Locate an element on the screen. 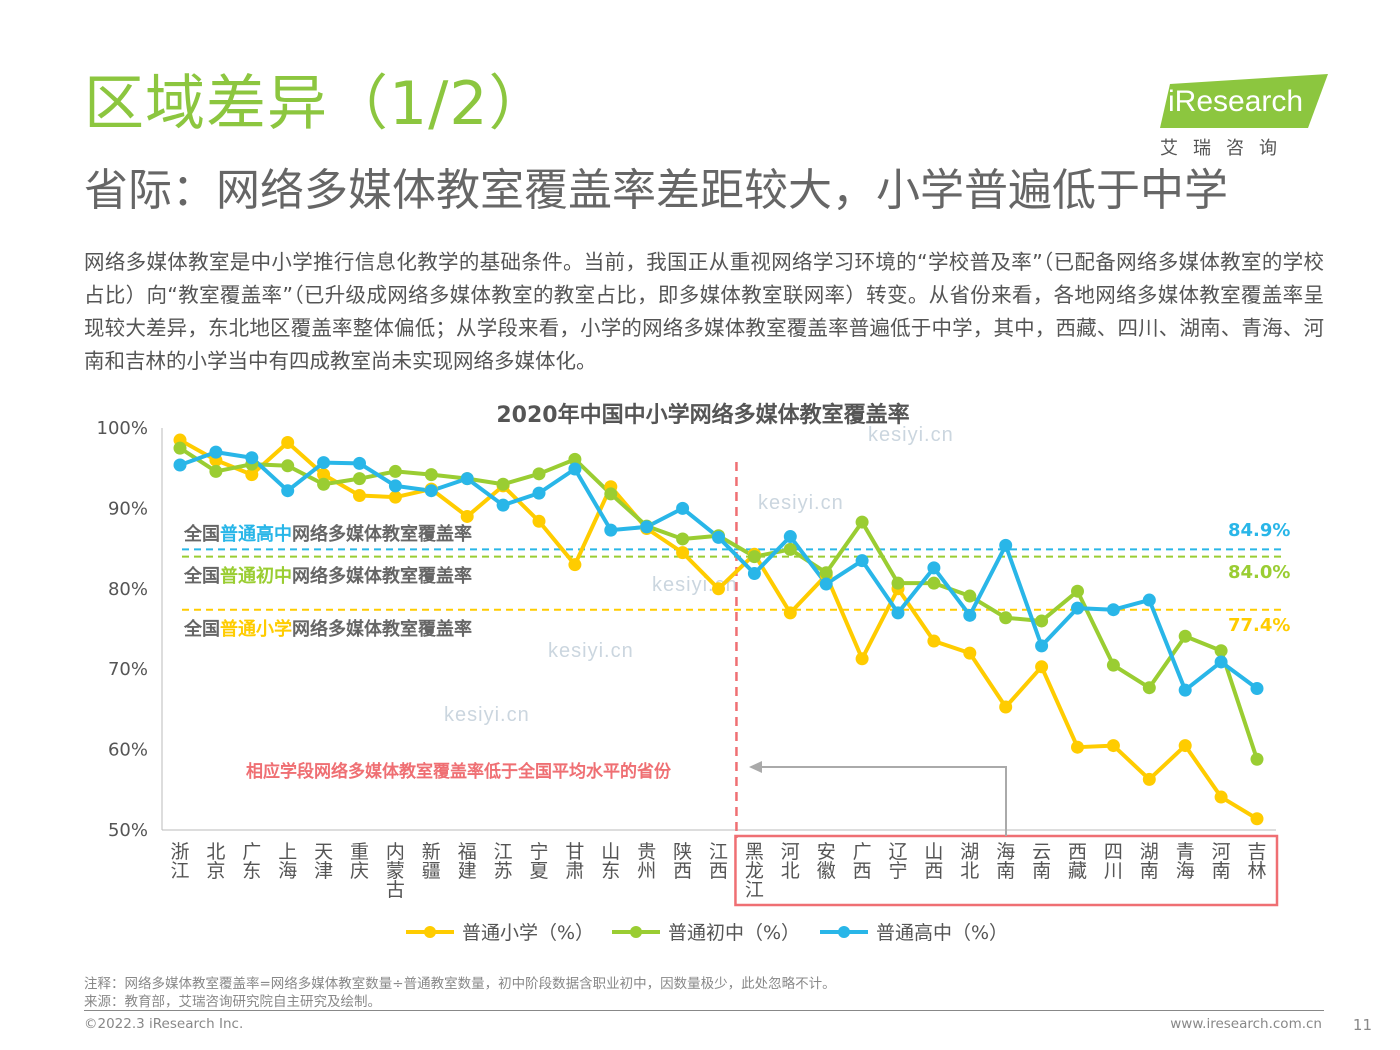  x-tick-label: 浙江 is located at coordinates (179, 861).